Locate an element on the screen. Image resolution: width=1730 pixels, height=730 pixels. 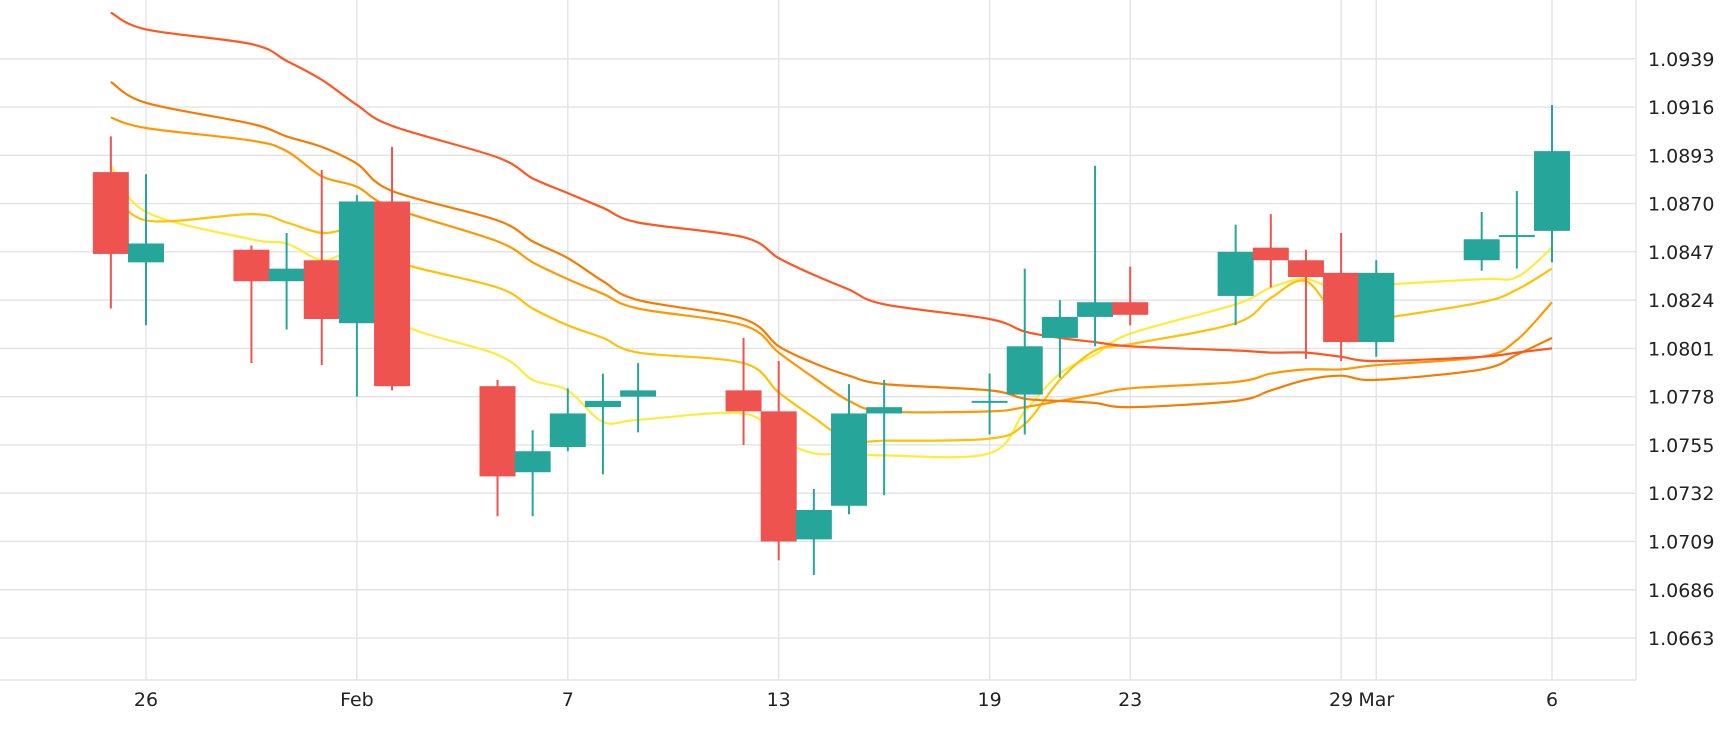
y-tick-label: 1.0778 is located at coordinates (1681, 398).